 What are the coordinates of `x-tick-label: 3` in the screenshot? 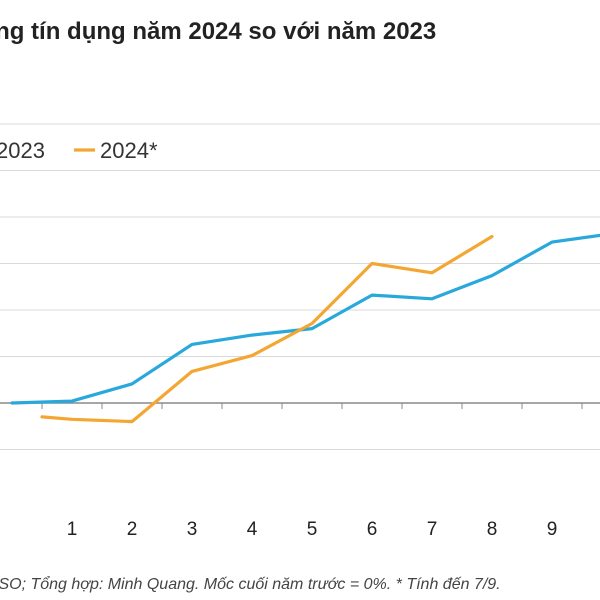 It's located at (192, 529).